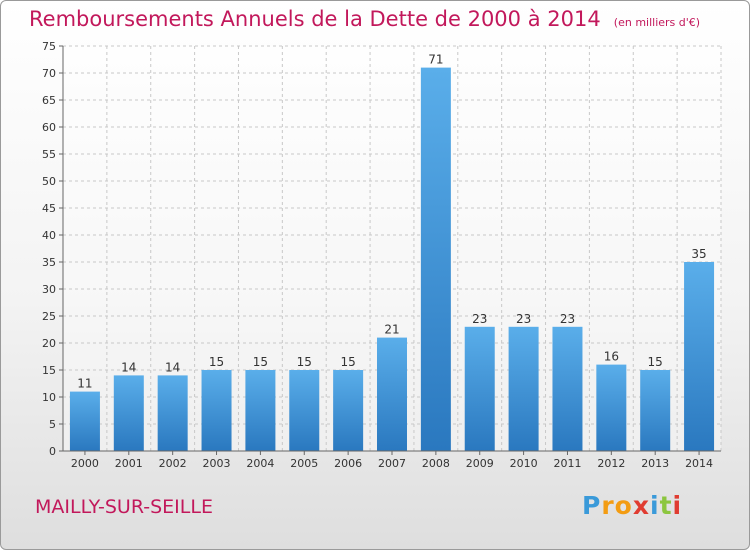  What do you see at coordinates (698, 254) in the screenshot?
I see `bar-value-label: 35` at bounding box center [698, 254].